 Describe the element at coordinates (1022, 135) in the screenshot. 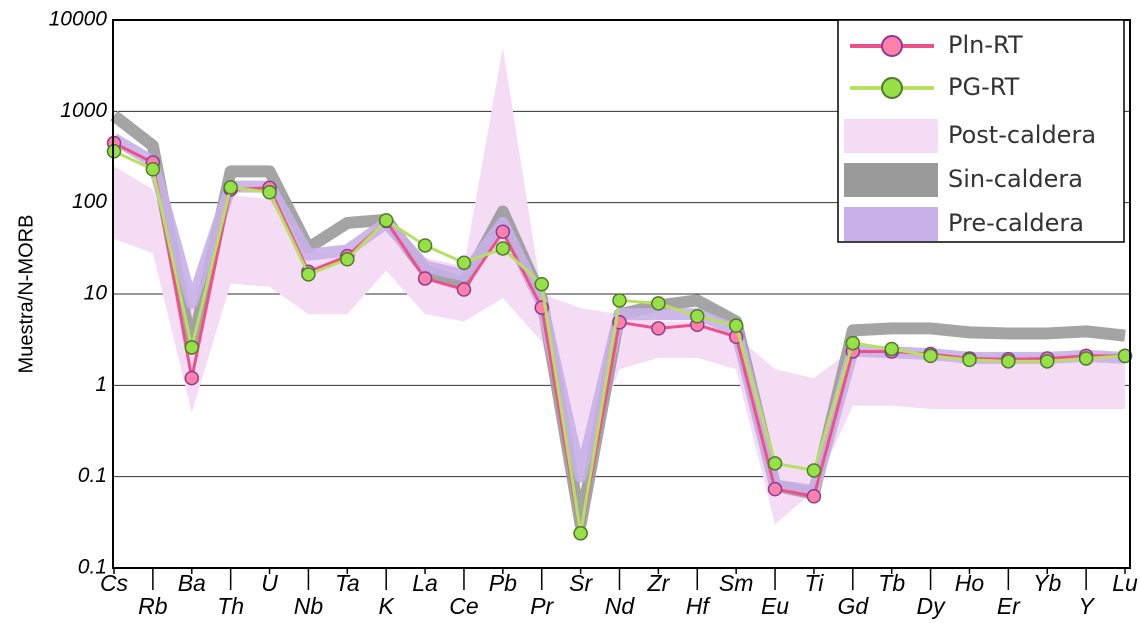

I see `legend-label: Post-caldera` at that location.